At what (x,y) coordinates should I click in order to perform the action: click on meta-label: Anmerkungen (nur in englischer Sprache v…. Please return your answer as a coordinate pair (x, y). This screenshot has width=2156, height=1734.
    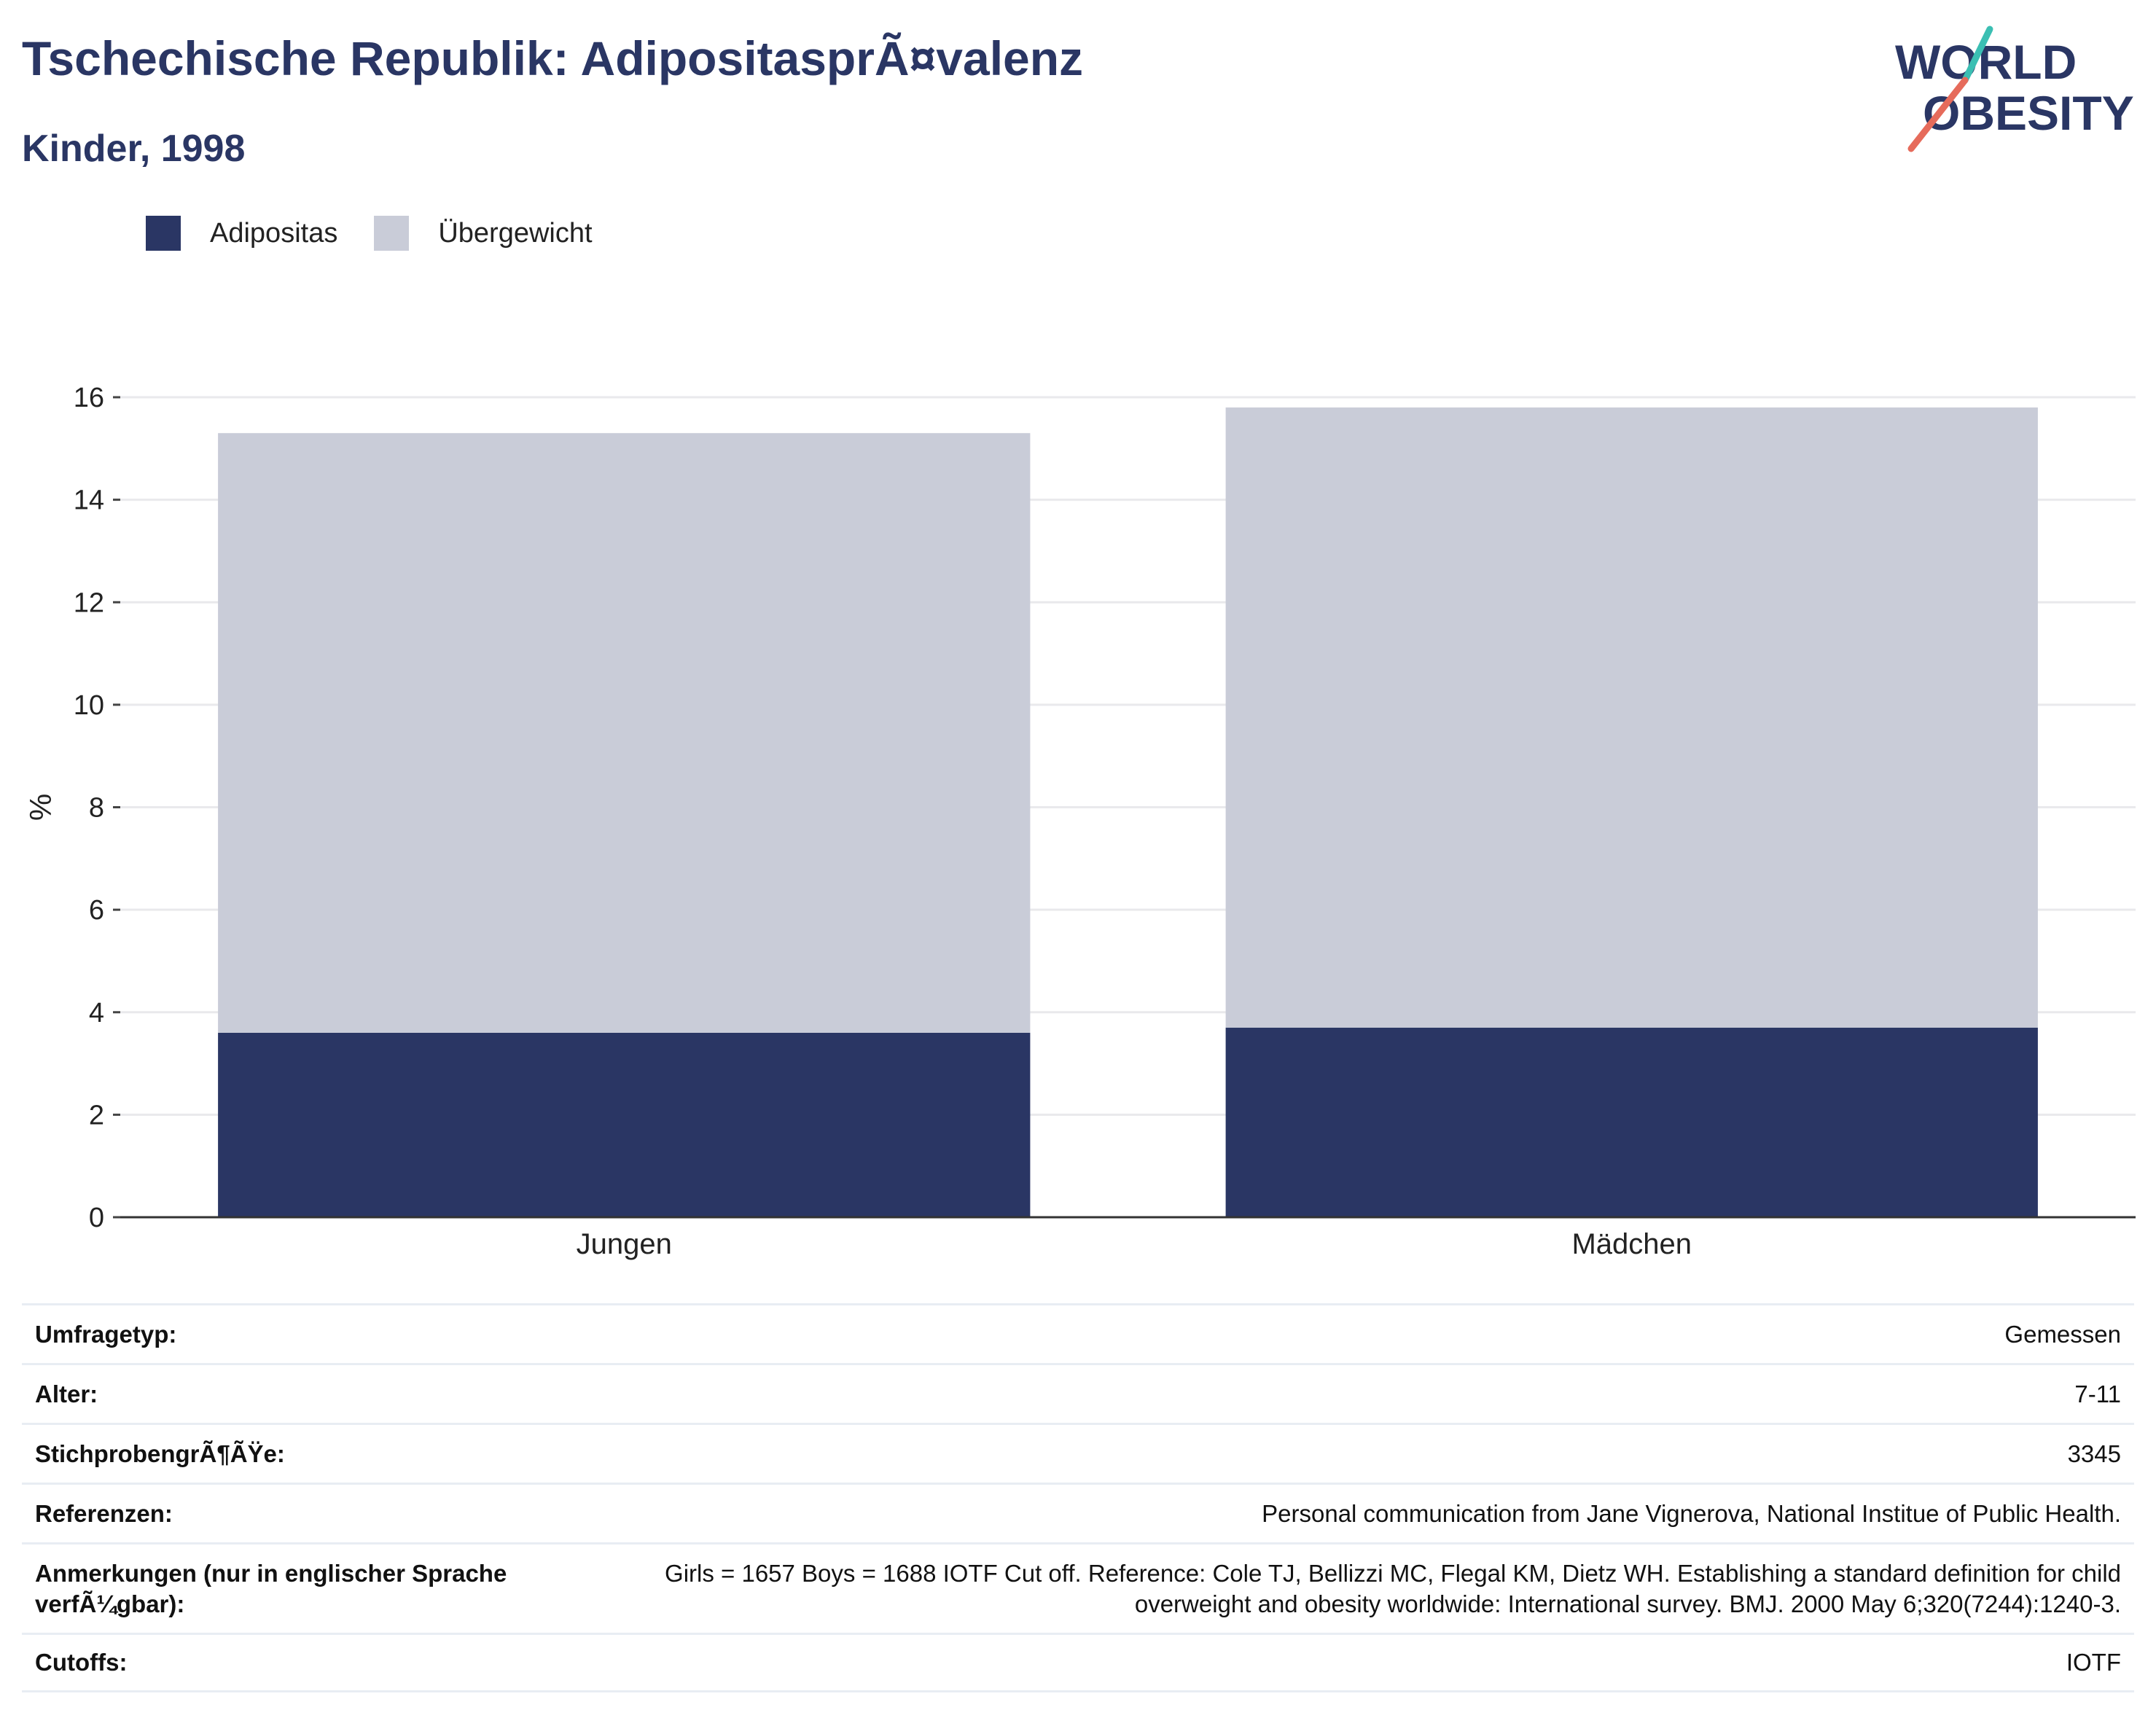
    Looking at the image, I should click on (271, 1588).